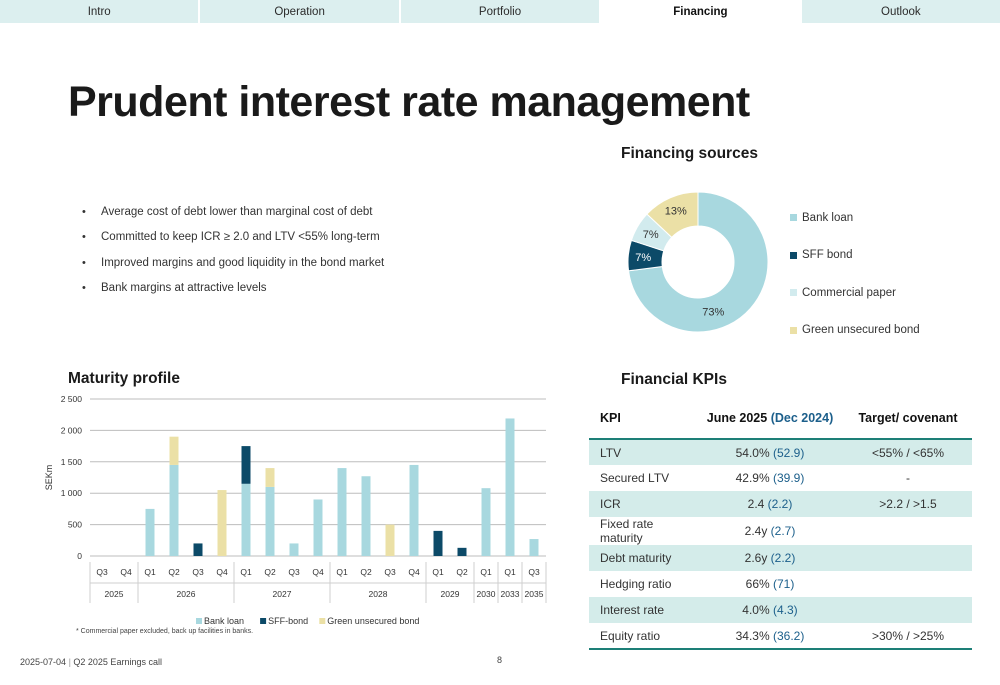 This screenshot has width=1000, height=685. Describe the element at coordinates (908, 452) in the screenshot. I see `kpi-target: <55% / <65%` at that location.